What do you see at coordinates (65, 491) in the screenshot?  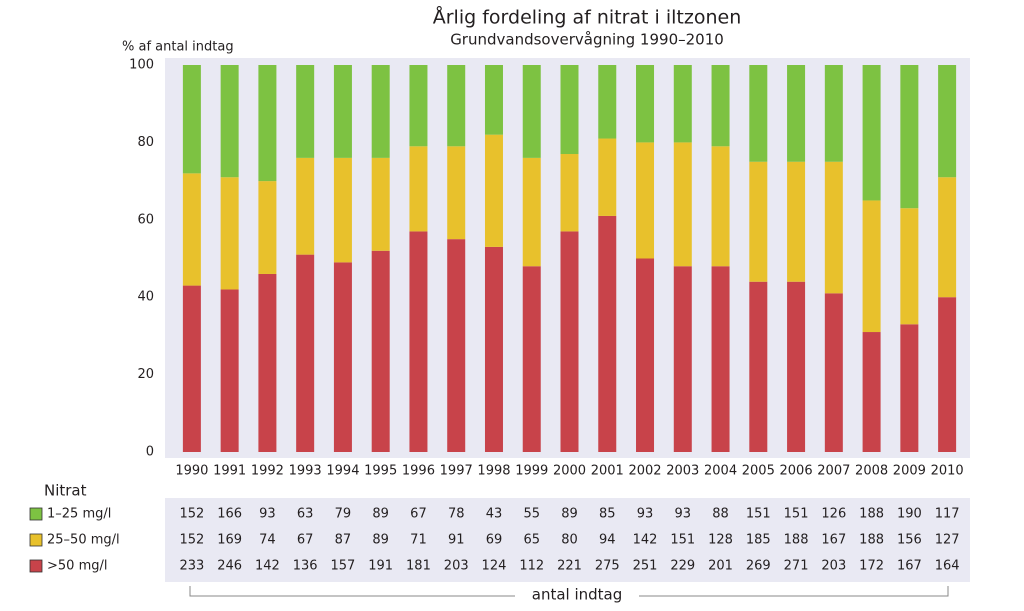 I see `legend-title: Nitrat` at bounding box center [65, 491].